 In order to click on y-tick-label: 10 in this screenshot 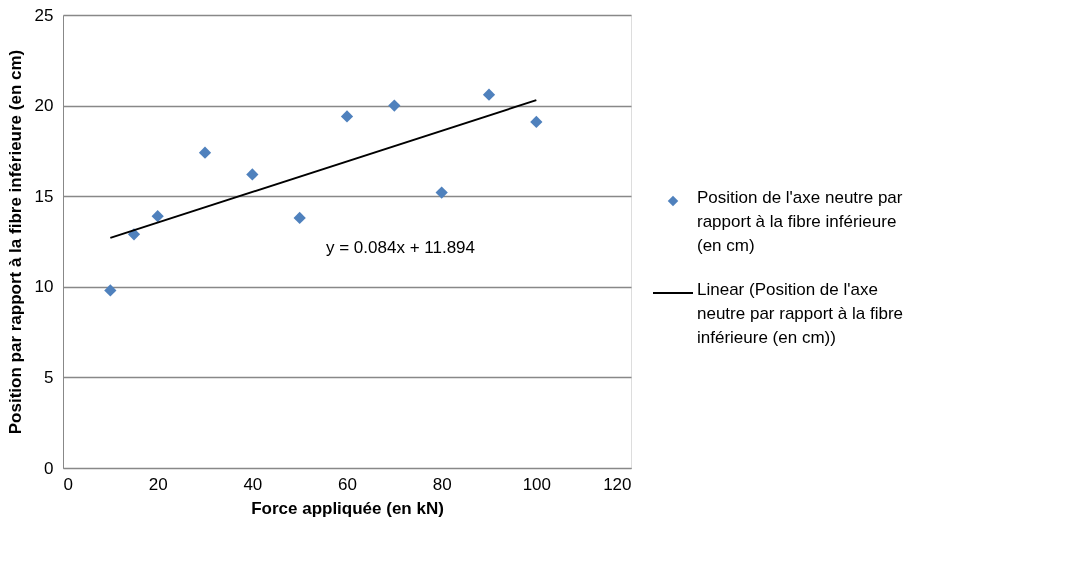, I will do `click(44, 287)`.